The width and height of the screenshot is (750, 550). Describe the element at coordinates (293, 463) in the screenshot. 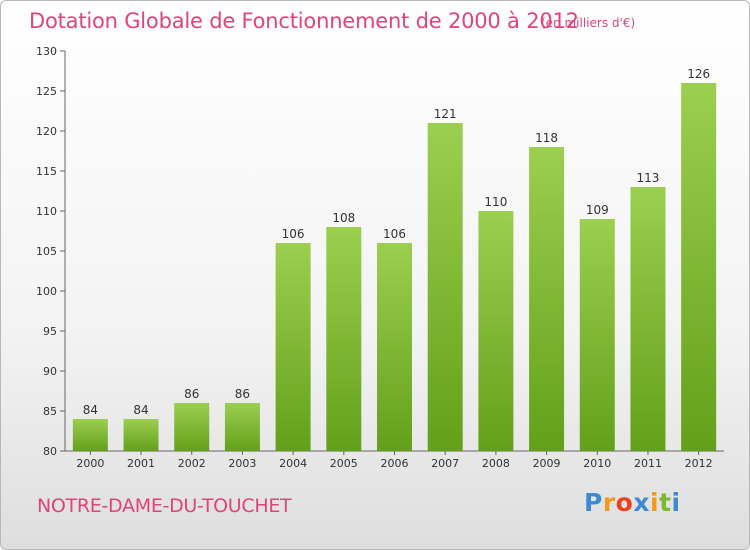

I see `x-tick-label: 2004` at that location.